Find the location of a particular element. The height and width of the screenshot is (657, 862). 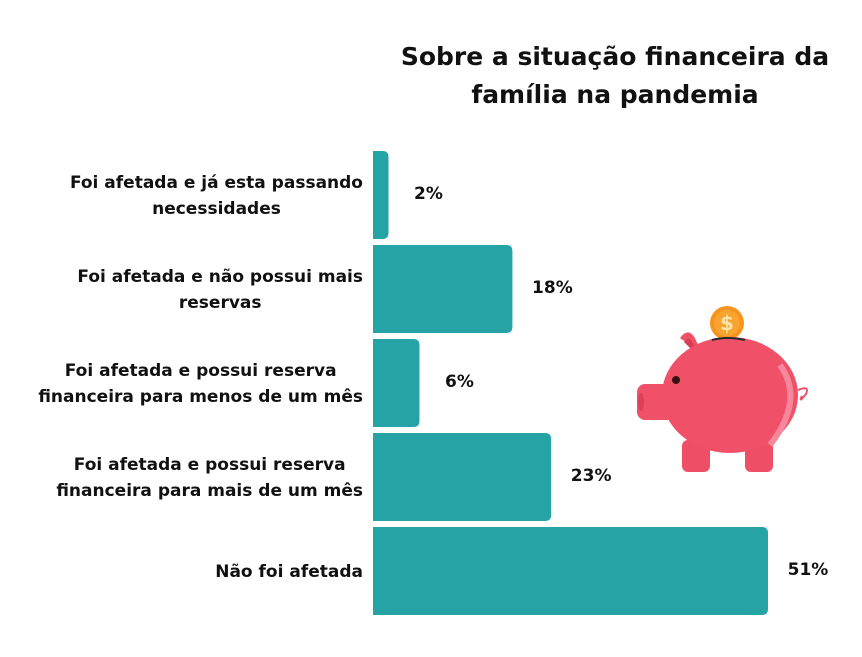

value-label: 6% is located at coordinates (459, 382).